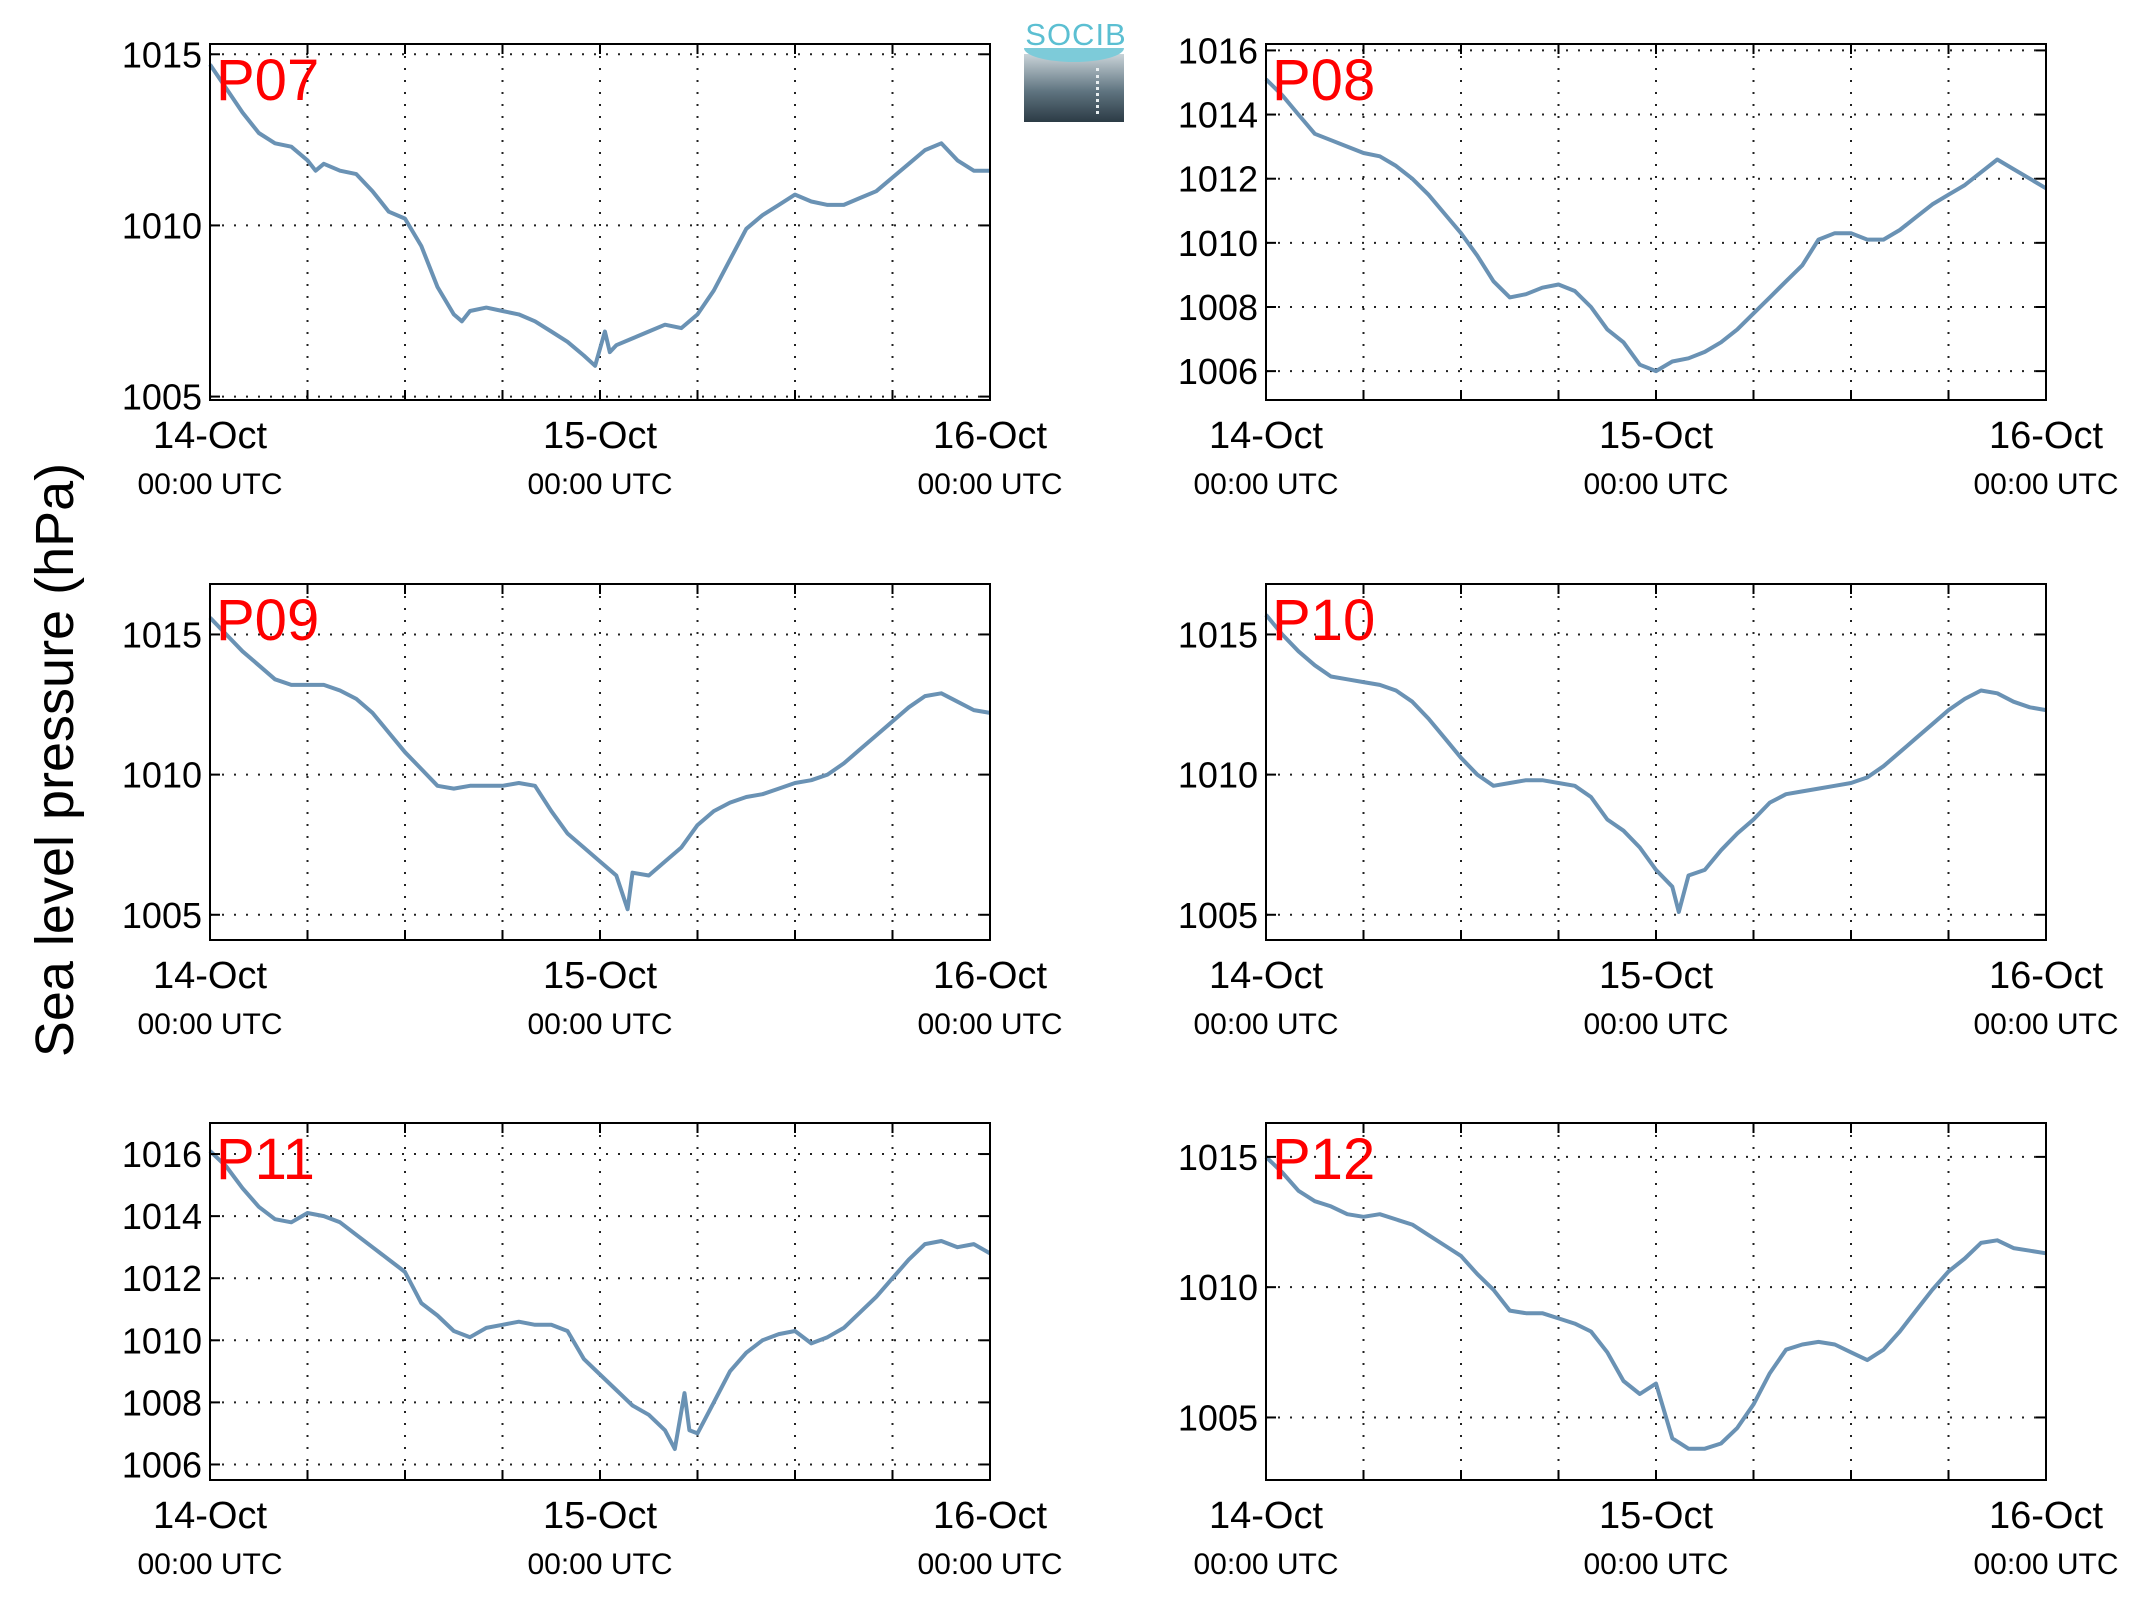 Image resolution: width=2138 pixels, height=1608 pixels. I want to click on logo-wave, so click(1074, 55).